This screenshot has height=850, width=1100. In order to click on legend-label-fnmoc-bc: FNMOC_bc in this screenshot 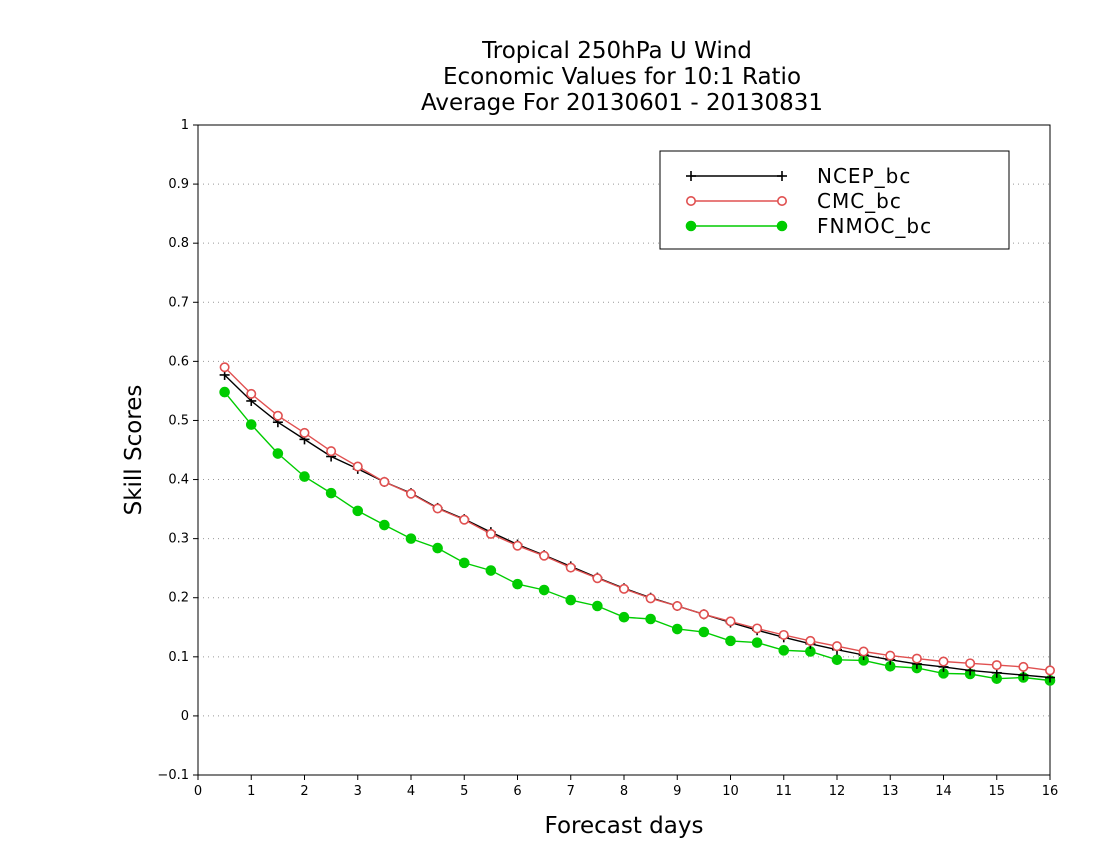, I will do `click(874, 226)`.